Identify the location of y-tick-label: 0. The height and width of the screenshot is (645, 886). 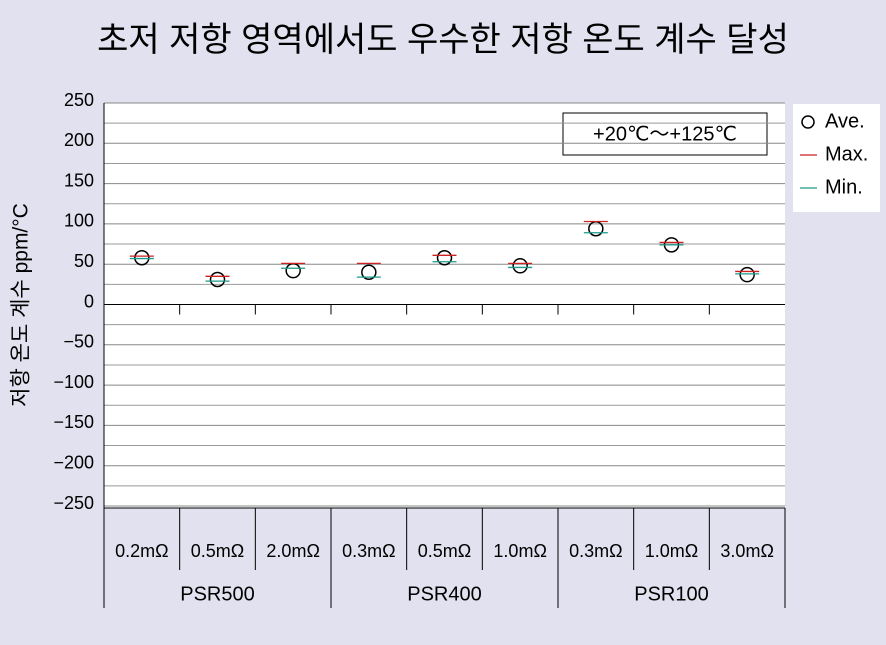
(89, 301).